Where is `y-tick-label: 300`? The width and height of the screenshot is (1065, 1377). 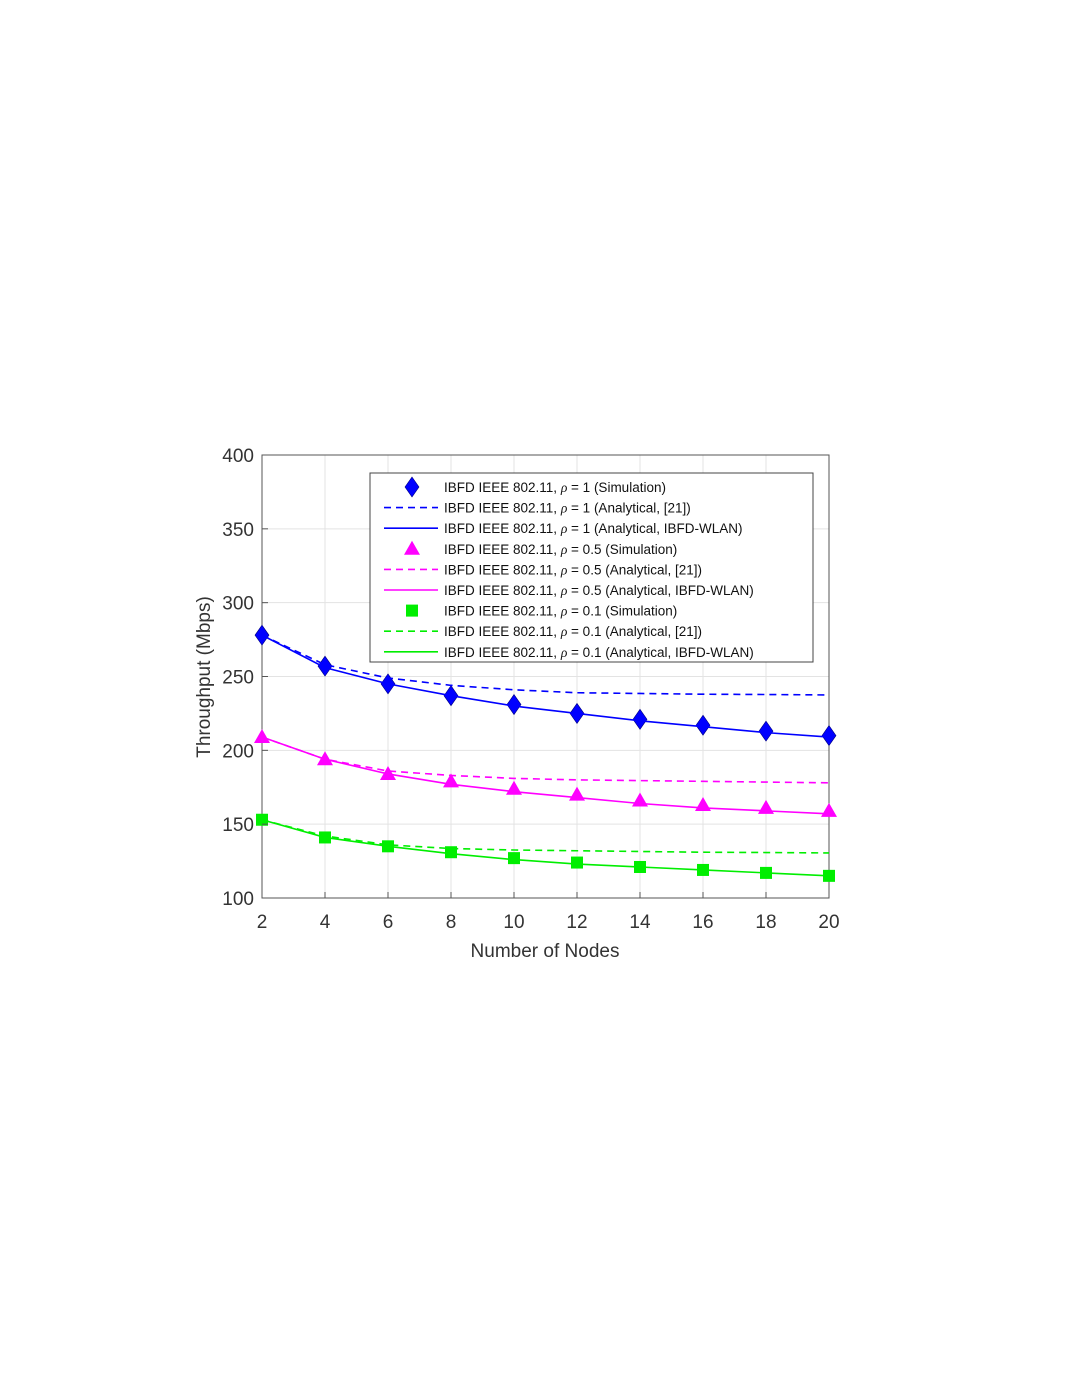
y-tick-label: 300 is located at coordinates (238, 604).